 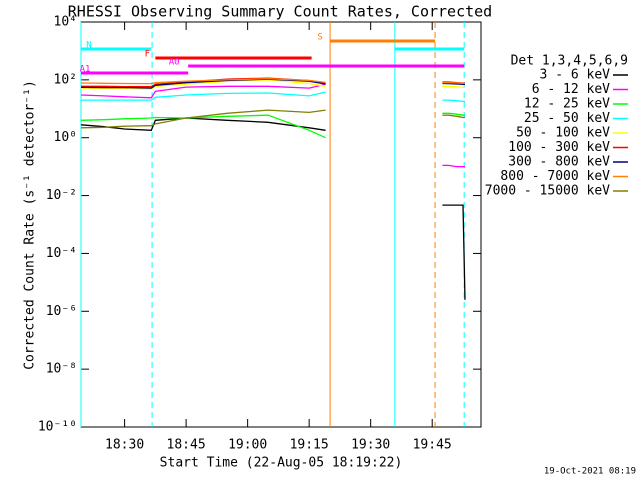 What do you see at coordinates (65, 22) in the screenshot?
I see `y-tick-label: 10⁴` at bounding box center [65, 22].